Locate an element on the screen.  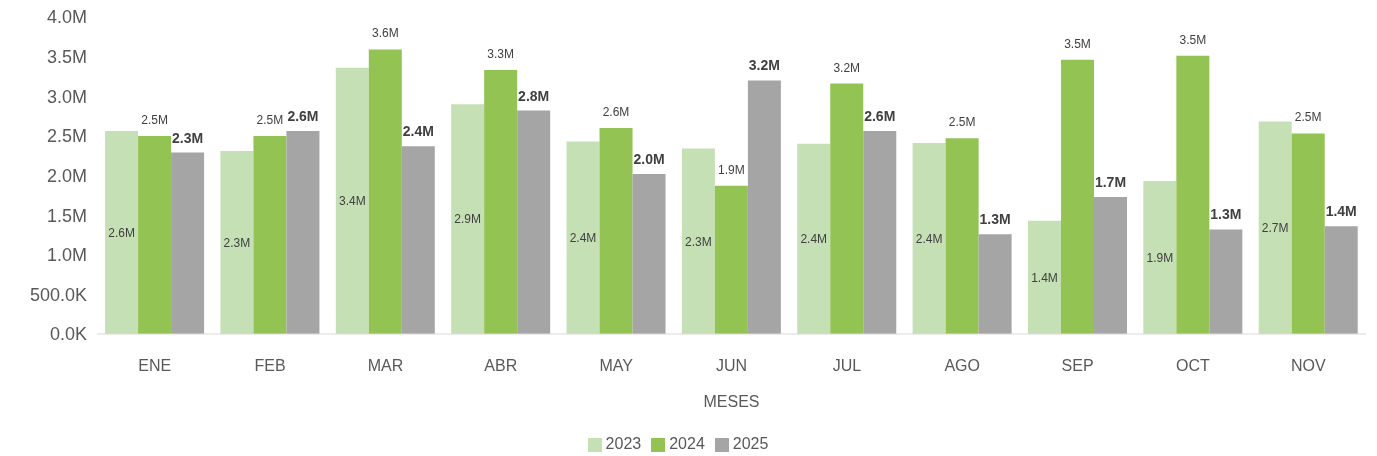
legend-label: 2025 is located at coordinates (750, 443).